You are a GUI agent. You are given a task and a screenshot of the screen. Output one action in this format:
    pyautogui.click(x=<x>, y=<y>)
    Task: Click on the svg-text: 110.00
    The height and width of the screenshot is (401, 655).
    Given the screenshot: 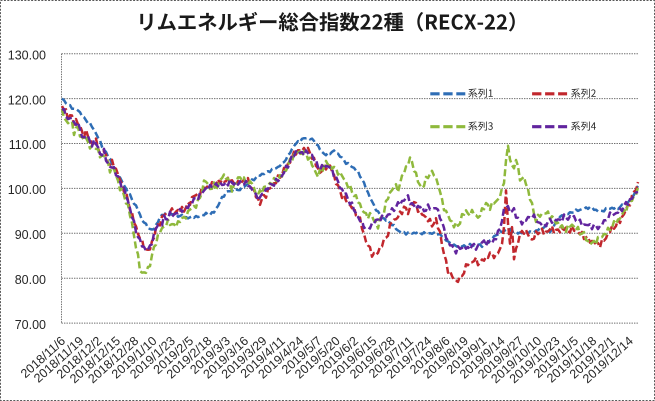 What is the action you would take?
    pyautogui.click(x=27, y=145)
    